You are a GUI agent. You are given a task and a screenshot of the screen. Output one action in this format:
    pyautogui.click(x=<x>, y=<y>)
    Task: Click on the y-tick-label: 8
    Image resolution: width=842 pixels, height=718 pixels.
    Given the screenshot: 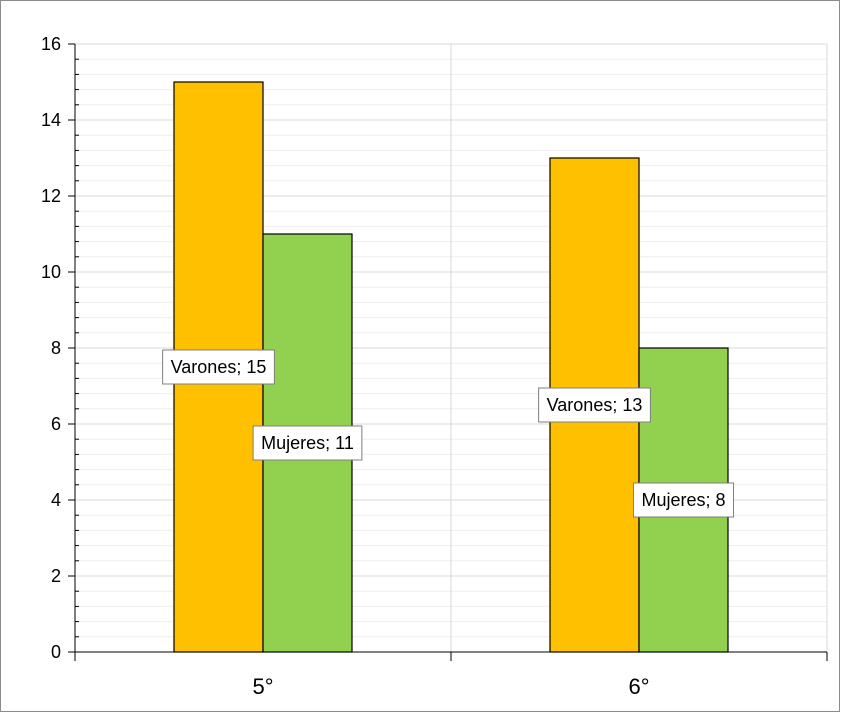 What is the action you would take?
    pyautogui.click(x=56, y=348)
    